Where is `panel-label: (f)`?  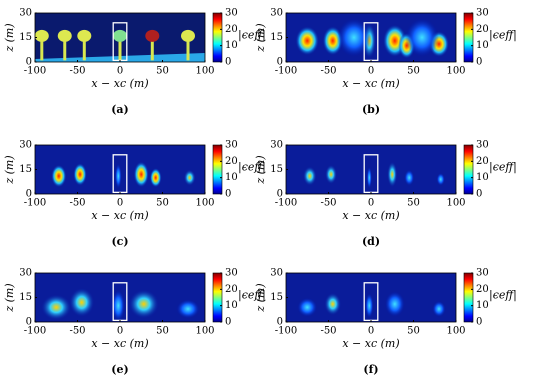
panel-label: (f) is located at coordinates (370, 369).